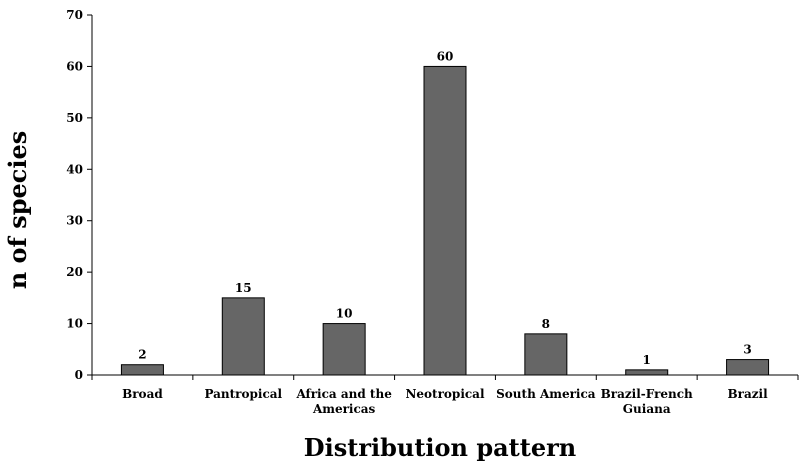 The width and height of the screenshot is (803, 472). Describe the element at coordinates (17, 210) in the screenshot. I see `y-axis-title: n of species` at that location.